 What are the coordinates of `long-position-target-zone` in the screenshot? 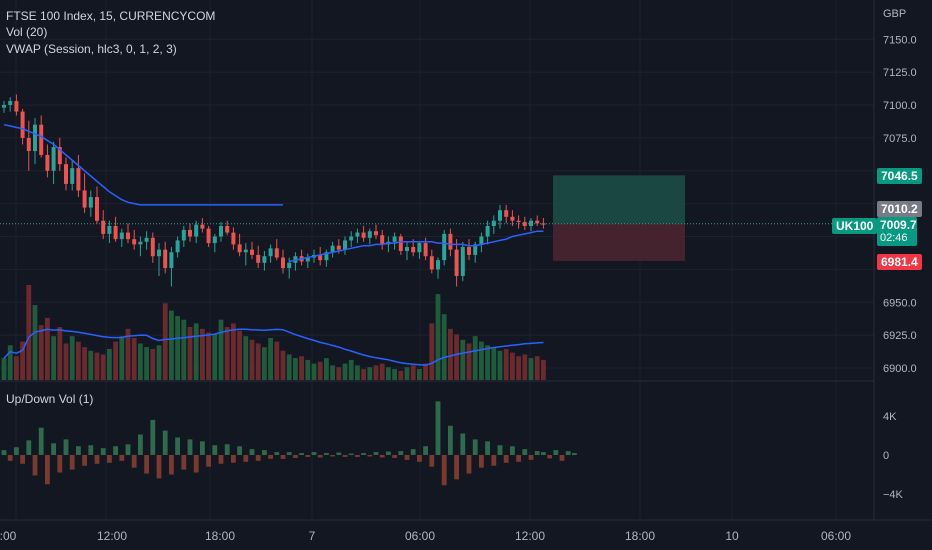 It's located at (619, 199).